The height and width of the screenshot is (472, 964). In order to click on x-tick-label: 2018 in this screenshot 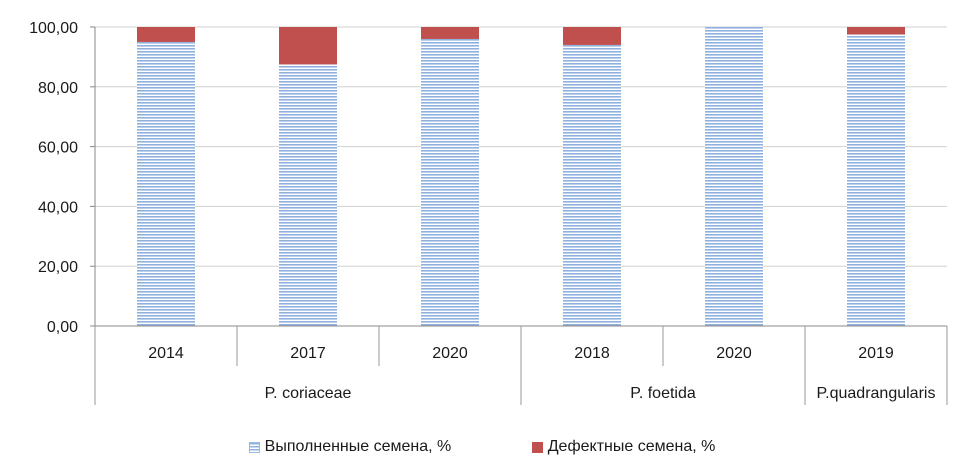, I will do `click(592, 353)`.